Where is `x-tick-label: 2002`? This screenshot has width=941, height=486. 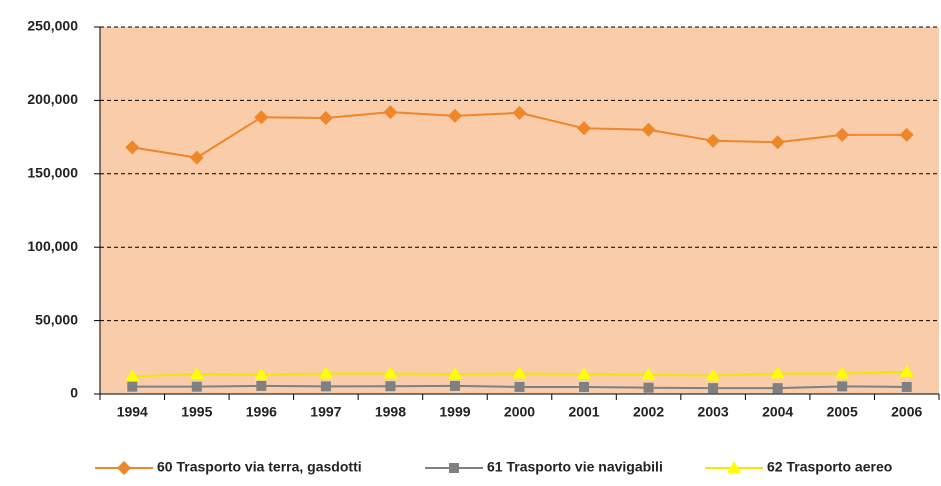
x-tick-label: 2002 is located at coordinates (648, 412).